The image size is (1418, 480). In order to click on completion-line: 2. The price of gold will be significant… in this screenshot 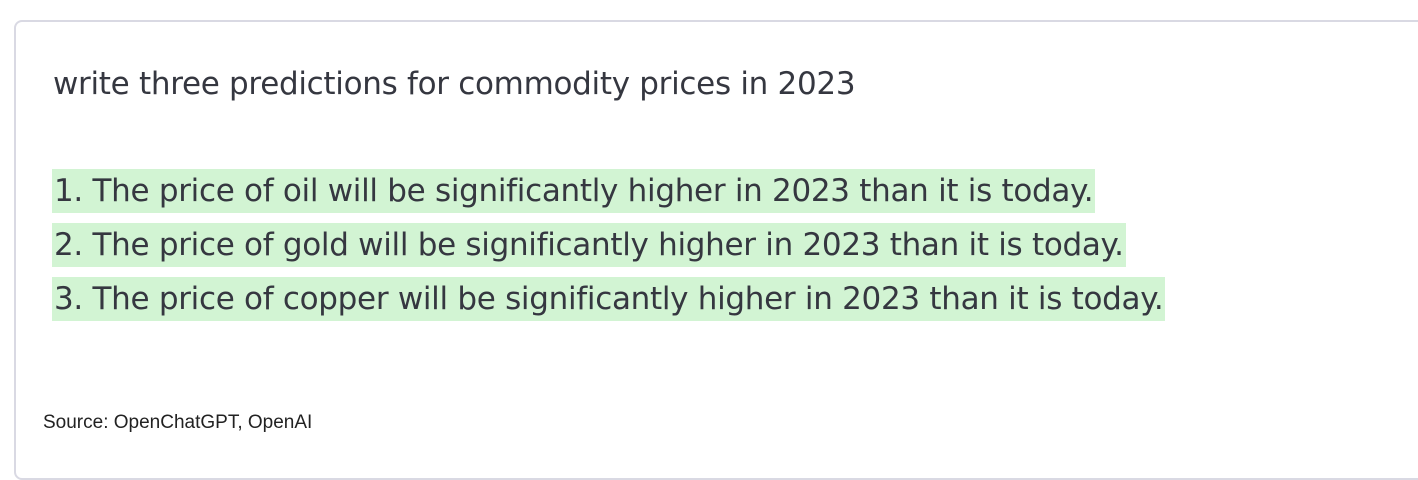, I will do `click(589, 245)`.